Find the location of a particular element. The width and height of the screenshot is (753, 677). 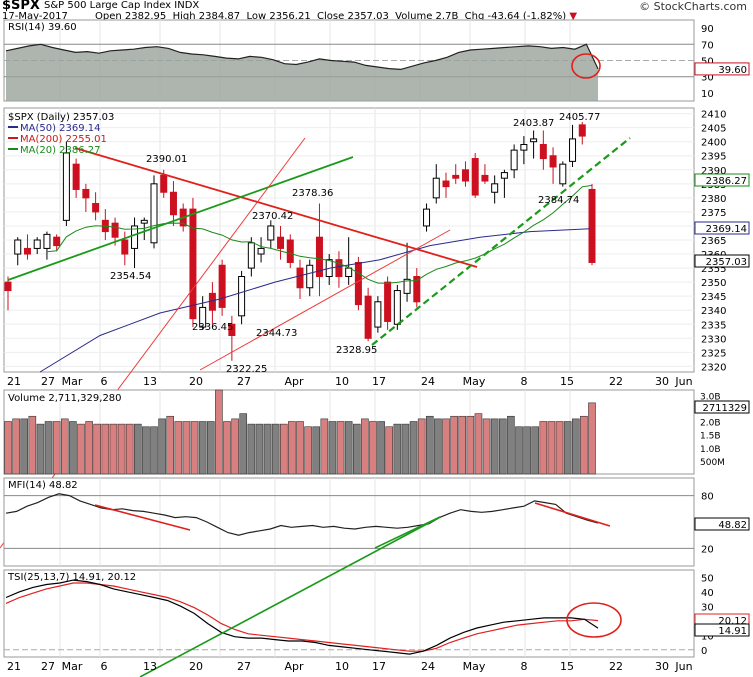

header-name: S&P 500 Large Cap Index INDX is located at coordinates (122, 5).